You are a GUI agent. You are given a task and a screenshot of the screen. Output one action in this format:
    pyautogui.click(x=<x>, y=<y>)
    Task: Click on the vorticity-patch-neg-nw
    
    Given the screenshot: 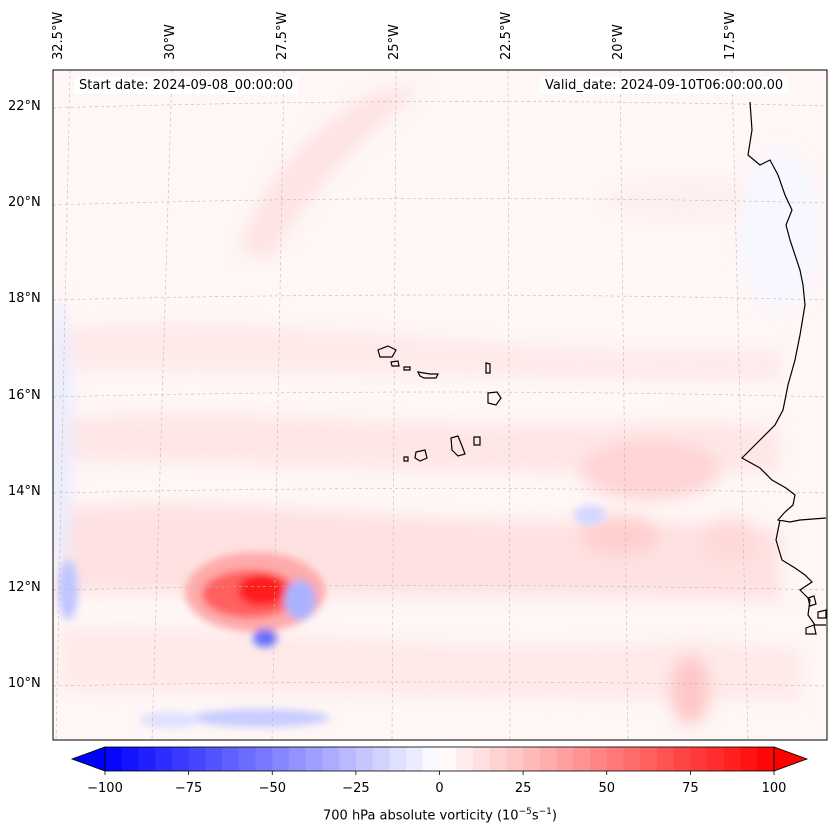 What is the action you would take?
    pyautogui.click(x=62, y=440)
    